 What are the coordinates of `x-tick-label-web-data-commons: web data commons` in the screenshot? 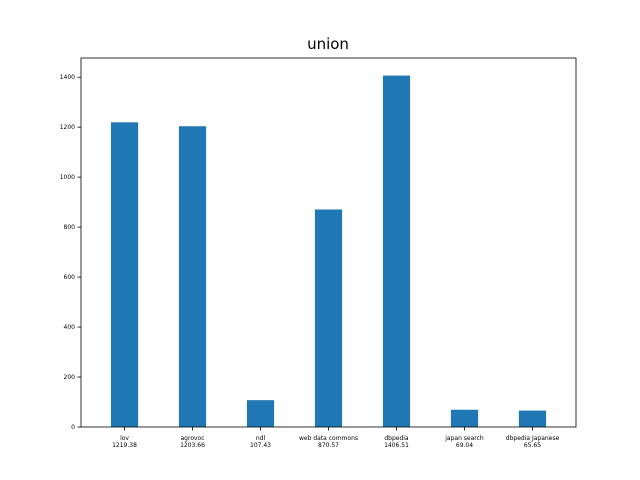 It's located at (328, 438).